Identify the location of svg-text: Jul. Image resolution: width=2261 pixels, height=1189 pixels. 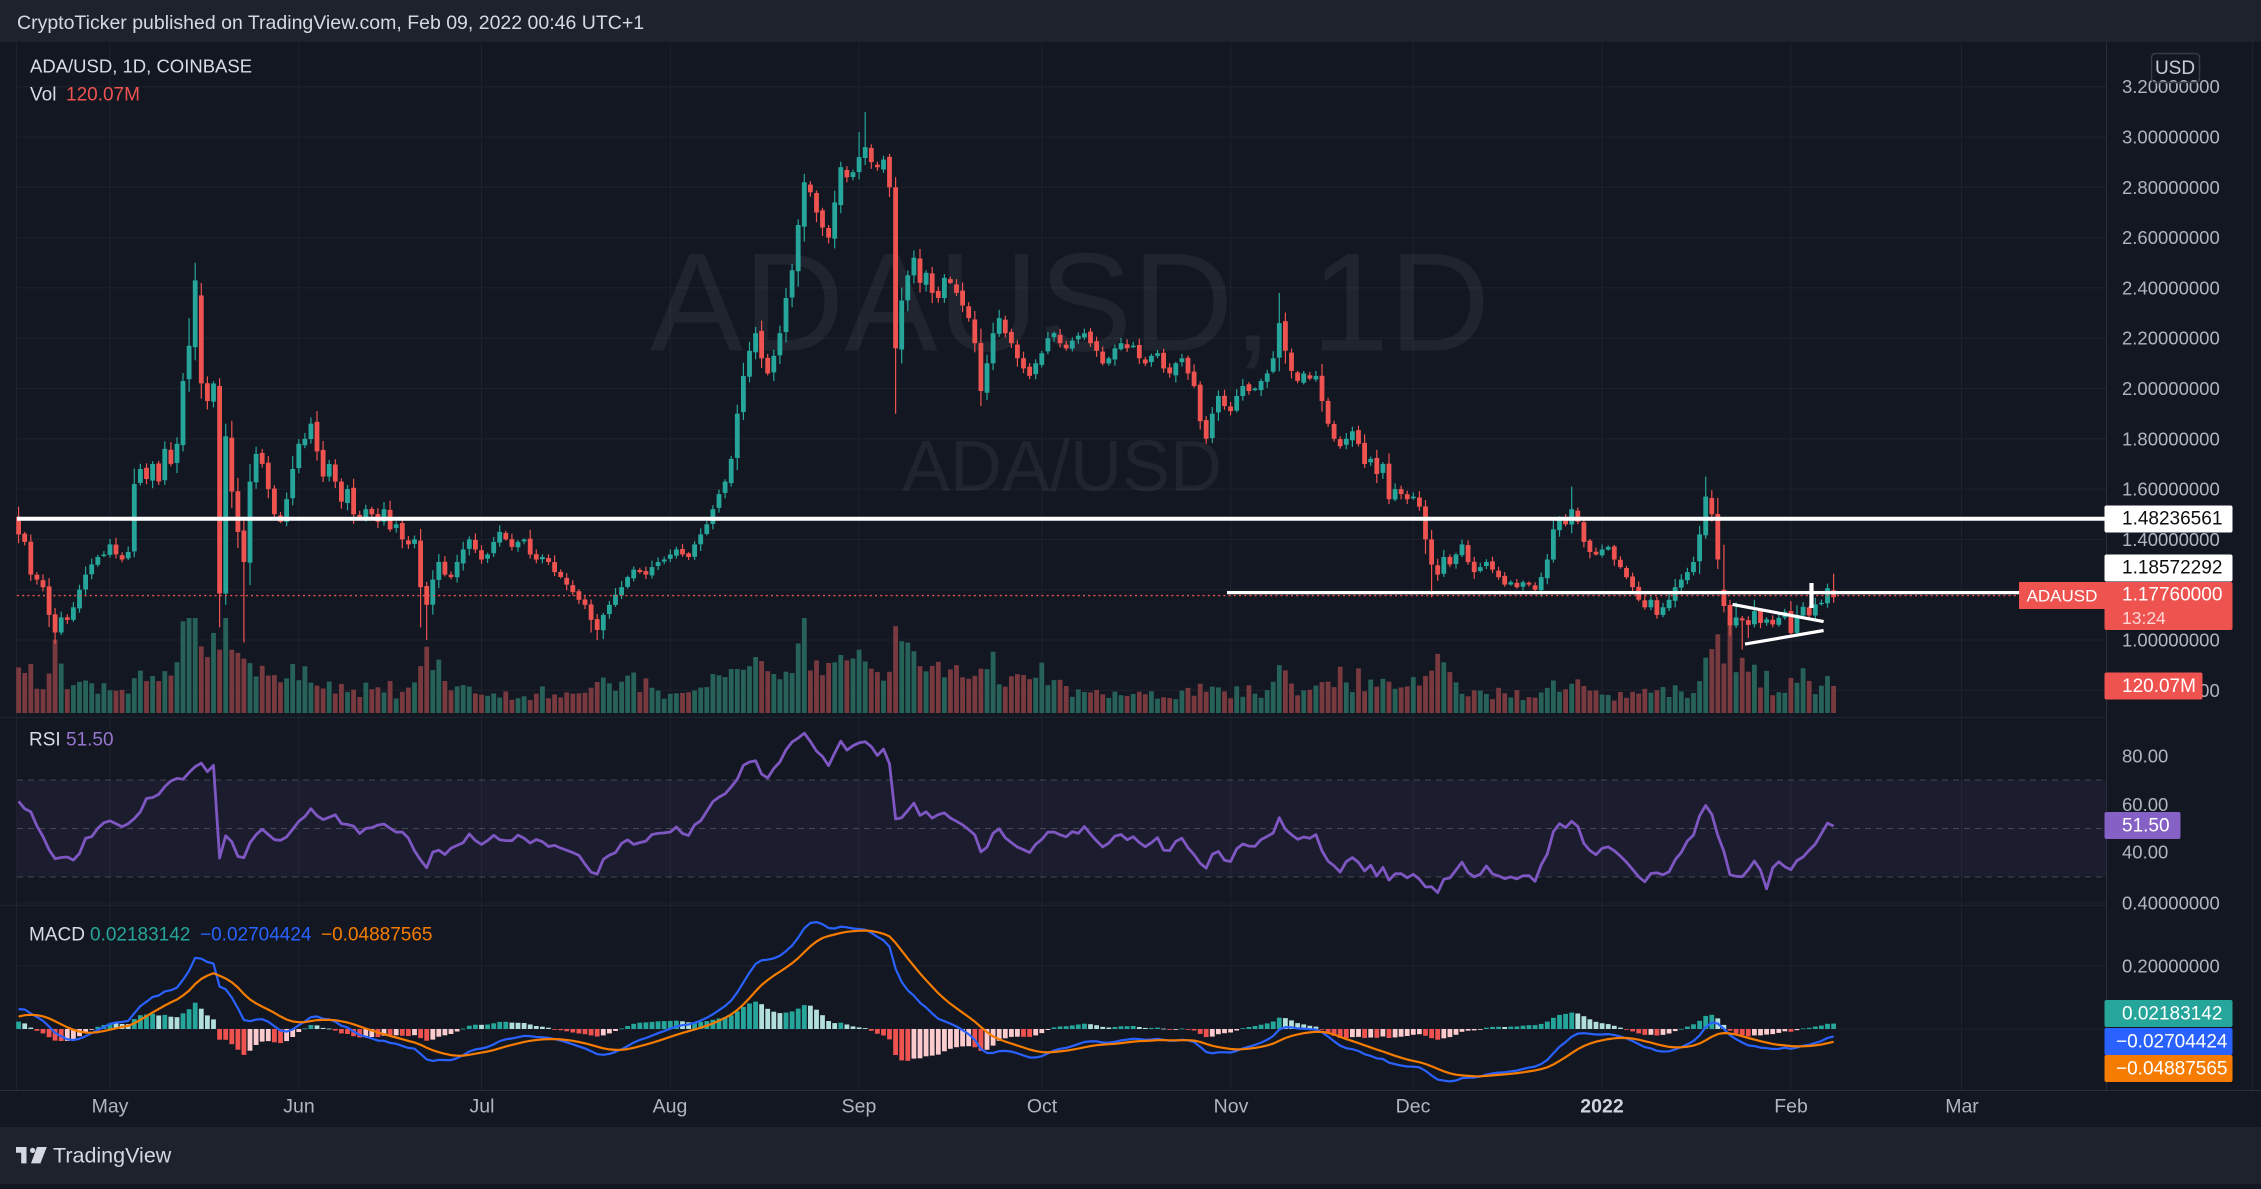
(482, 1107).